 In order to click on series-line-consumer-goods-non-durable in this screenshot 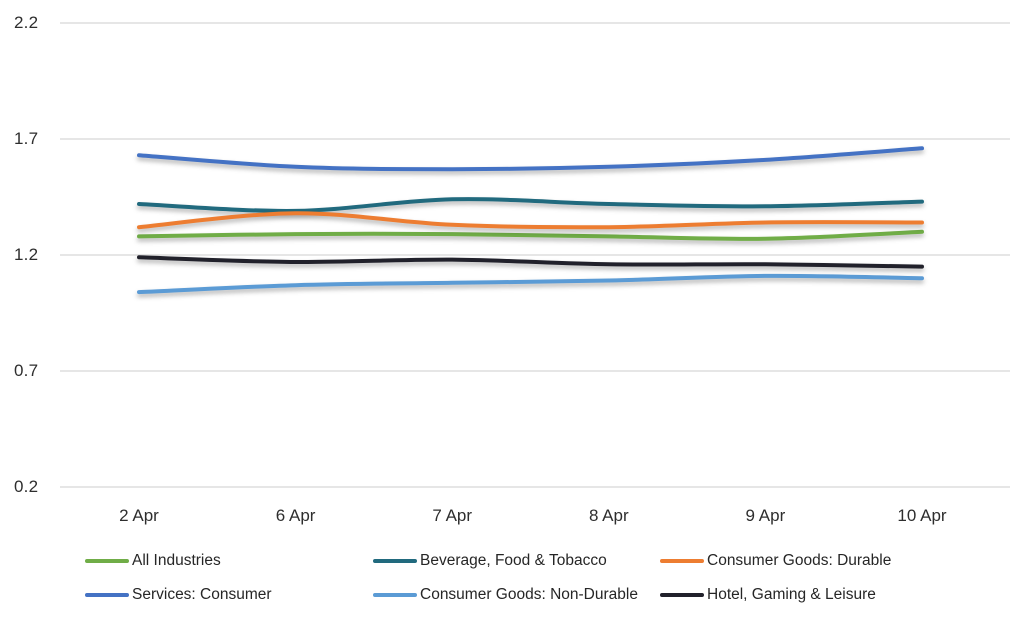, I will do `click(530, 284)`.